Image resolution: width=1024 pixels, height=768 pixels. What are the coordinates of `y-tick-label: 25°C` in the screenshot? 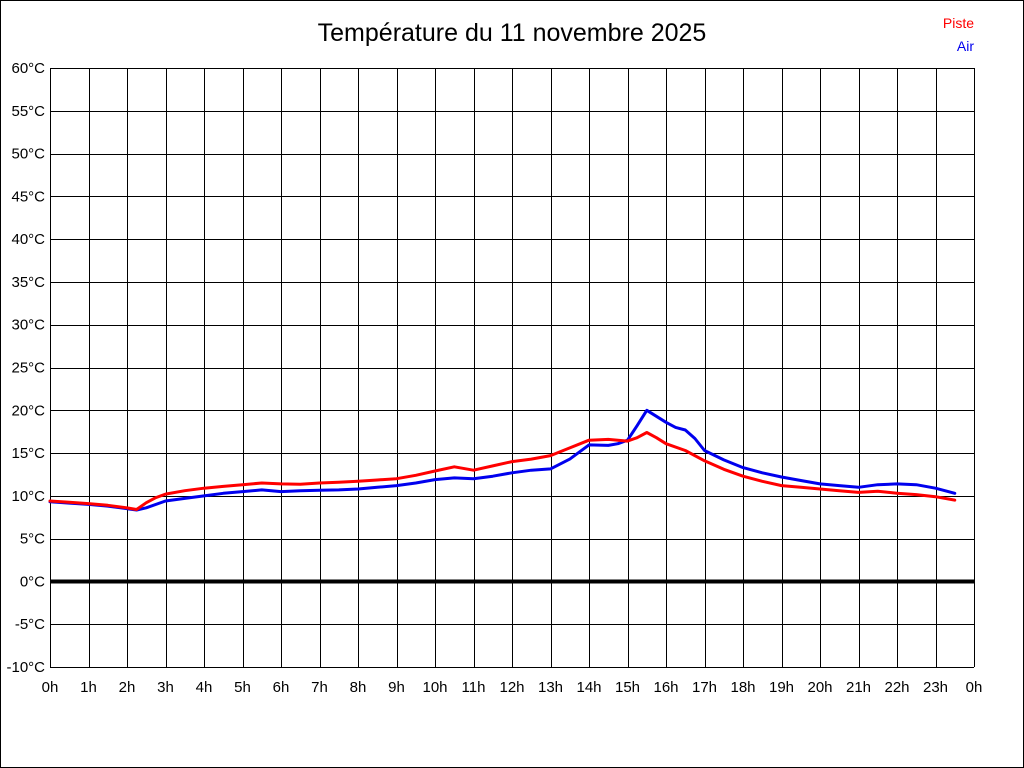 It's located at (28, 368).